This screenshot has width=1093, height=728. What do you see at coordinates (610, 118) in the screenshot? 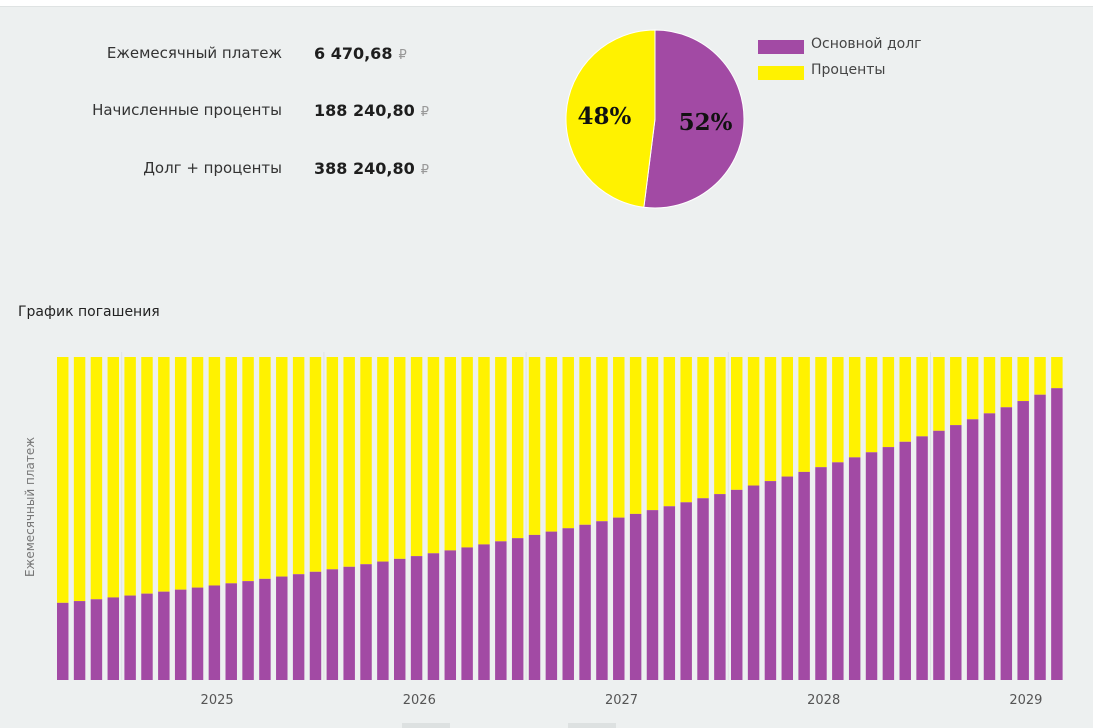
I see `pie-slice-interest` at bounding box center [610, 118].